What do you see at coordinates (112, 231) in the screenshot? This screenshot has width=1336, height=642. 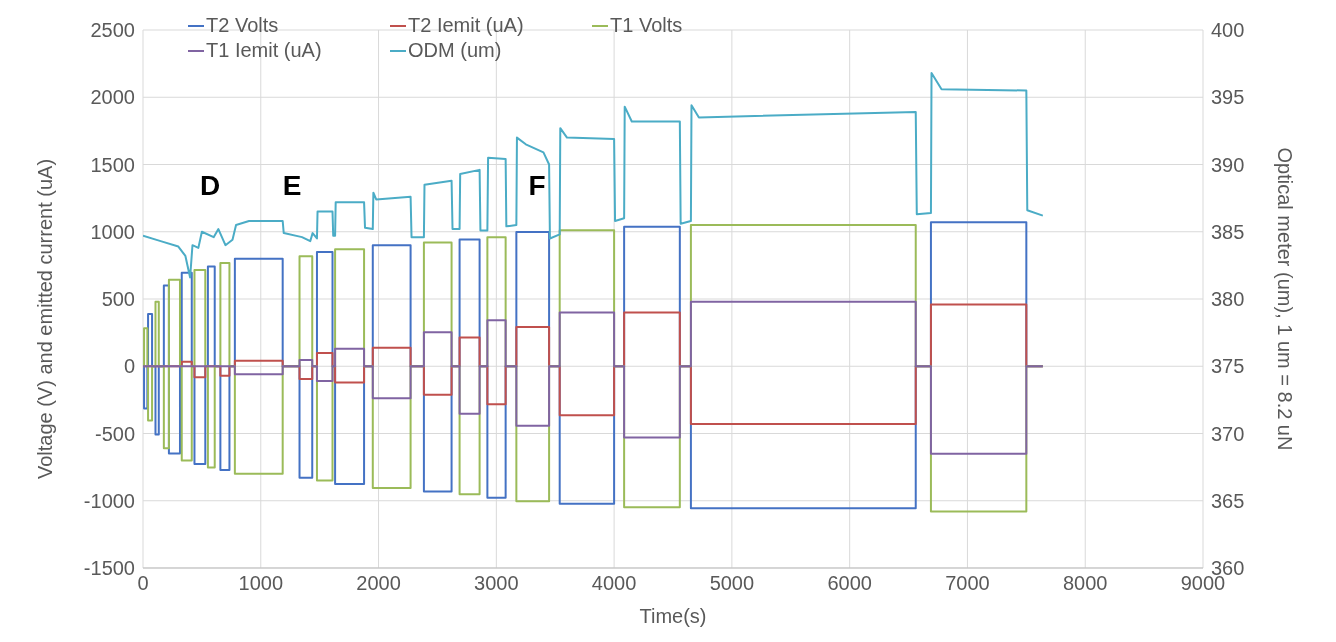 I see `y-tick-label: 1000` at bounding box center [112, 231].